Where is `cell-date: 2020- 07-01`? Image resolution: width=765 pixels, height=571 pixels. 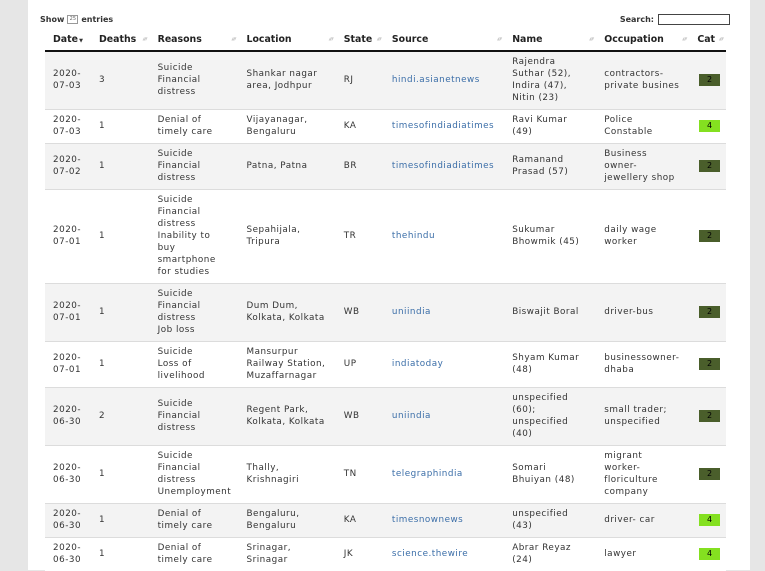
cell-date: 2020- 07-01 is located at coordinates (68, 235).